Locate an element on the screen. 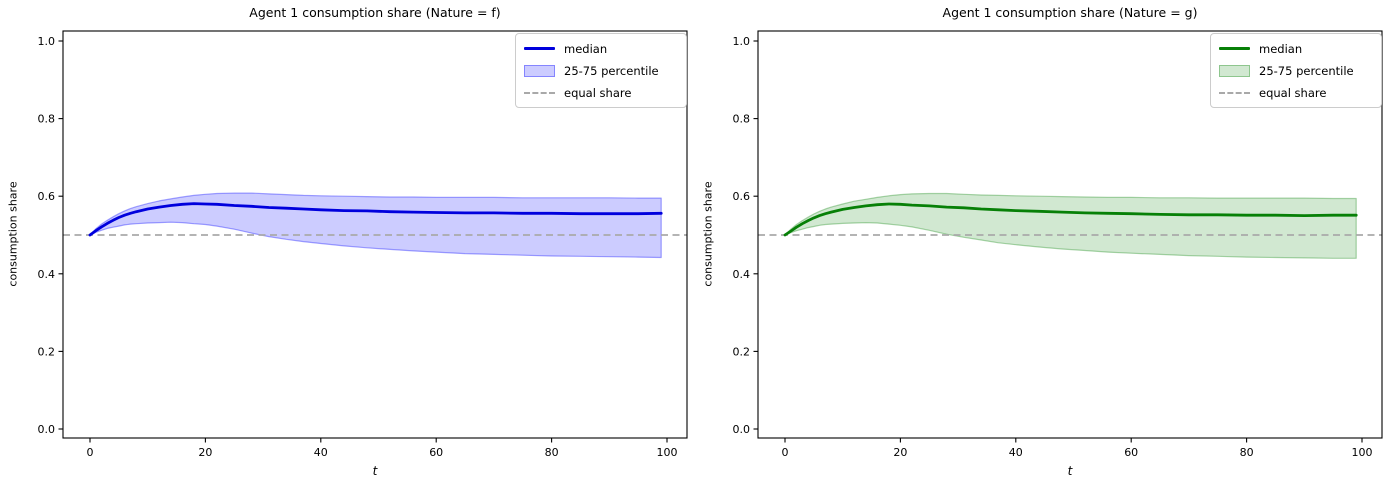 This screenshot has height=490, width=1390. x-axis-label-g: t is located at coordinates (1070, 471).